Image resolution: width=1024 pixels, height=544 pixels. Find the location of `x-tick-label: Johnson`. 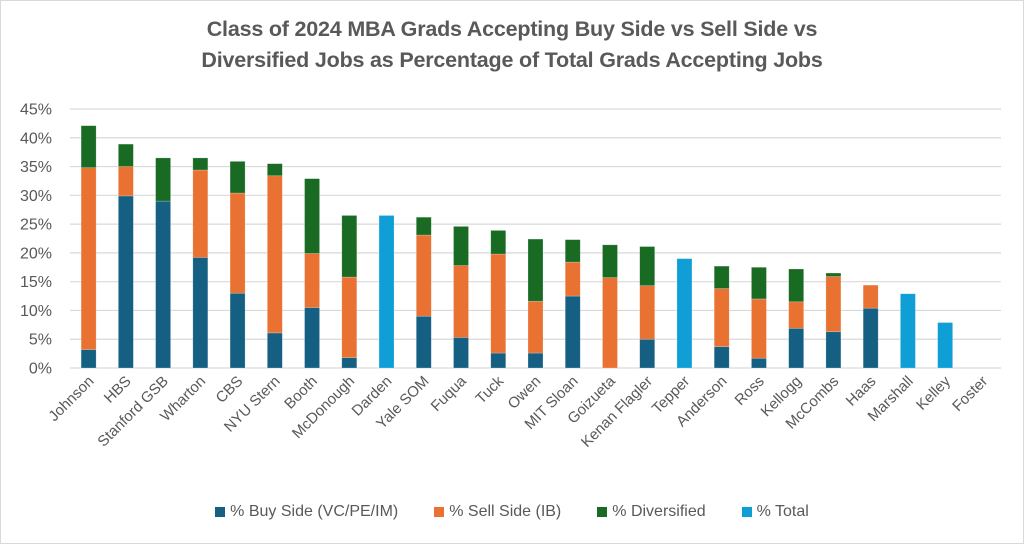

x-tick-label: Johnson is located at coordinates (71, 399).